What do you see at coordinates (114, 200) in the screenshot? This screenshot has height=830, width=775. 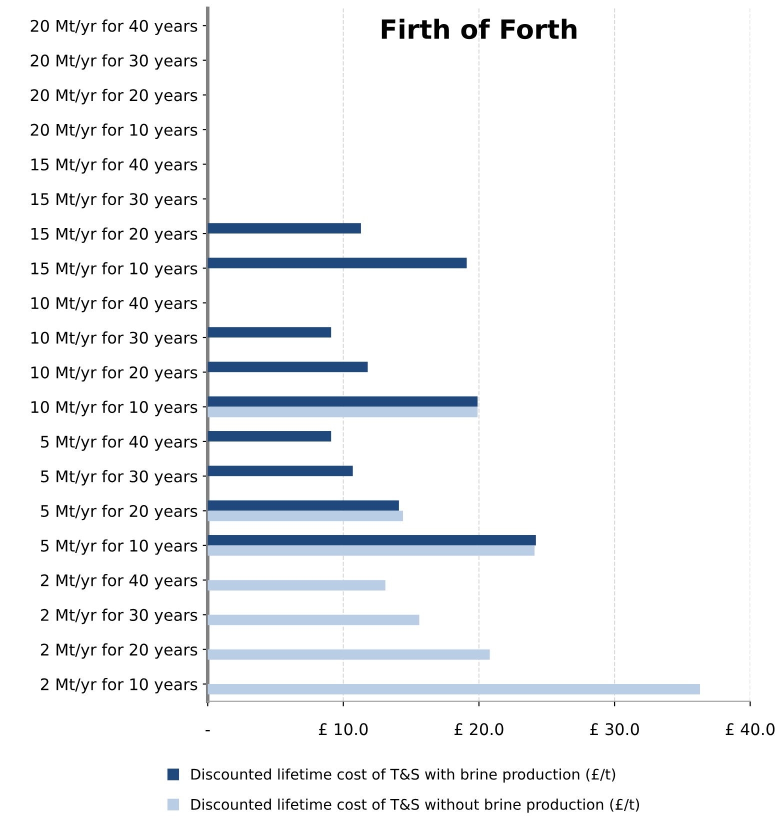 I see `y-tick-label: 15 Mt/yr for 30 years` at bounding box center [114, 200].